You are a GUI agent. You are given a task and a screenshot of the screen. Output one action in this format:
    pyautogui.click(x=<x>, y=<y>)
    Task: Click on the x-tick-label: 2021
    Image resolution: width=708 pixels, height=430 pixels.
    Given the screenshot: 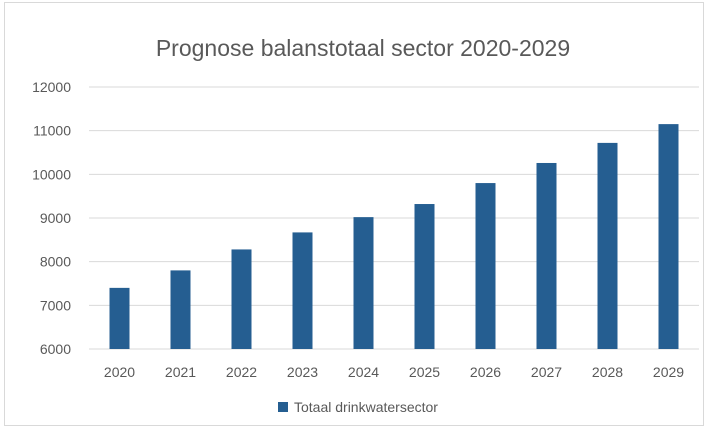 What is the action you would take?
    pyautogui.click(x=180, y=372)
    